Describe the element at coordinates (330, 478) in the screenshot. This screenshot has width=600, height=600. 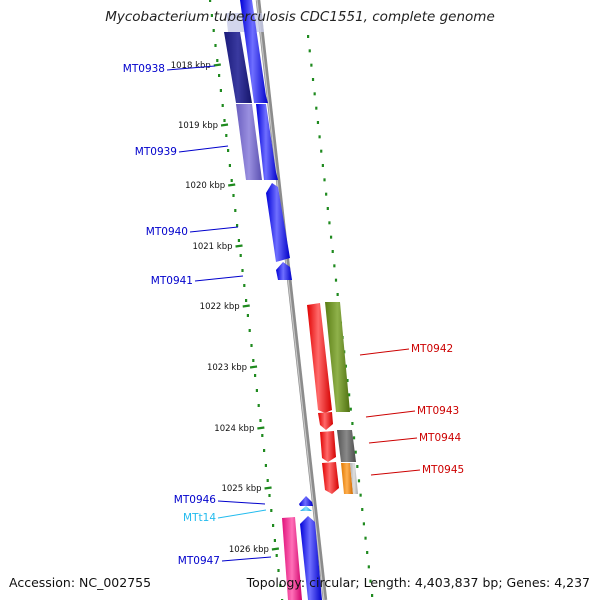
I see `gene-arrow-mt0945` at that location.